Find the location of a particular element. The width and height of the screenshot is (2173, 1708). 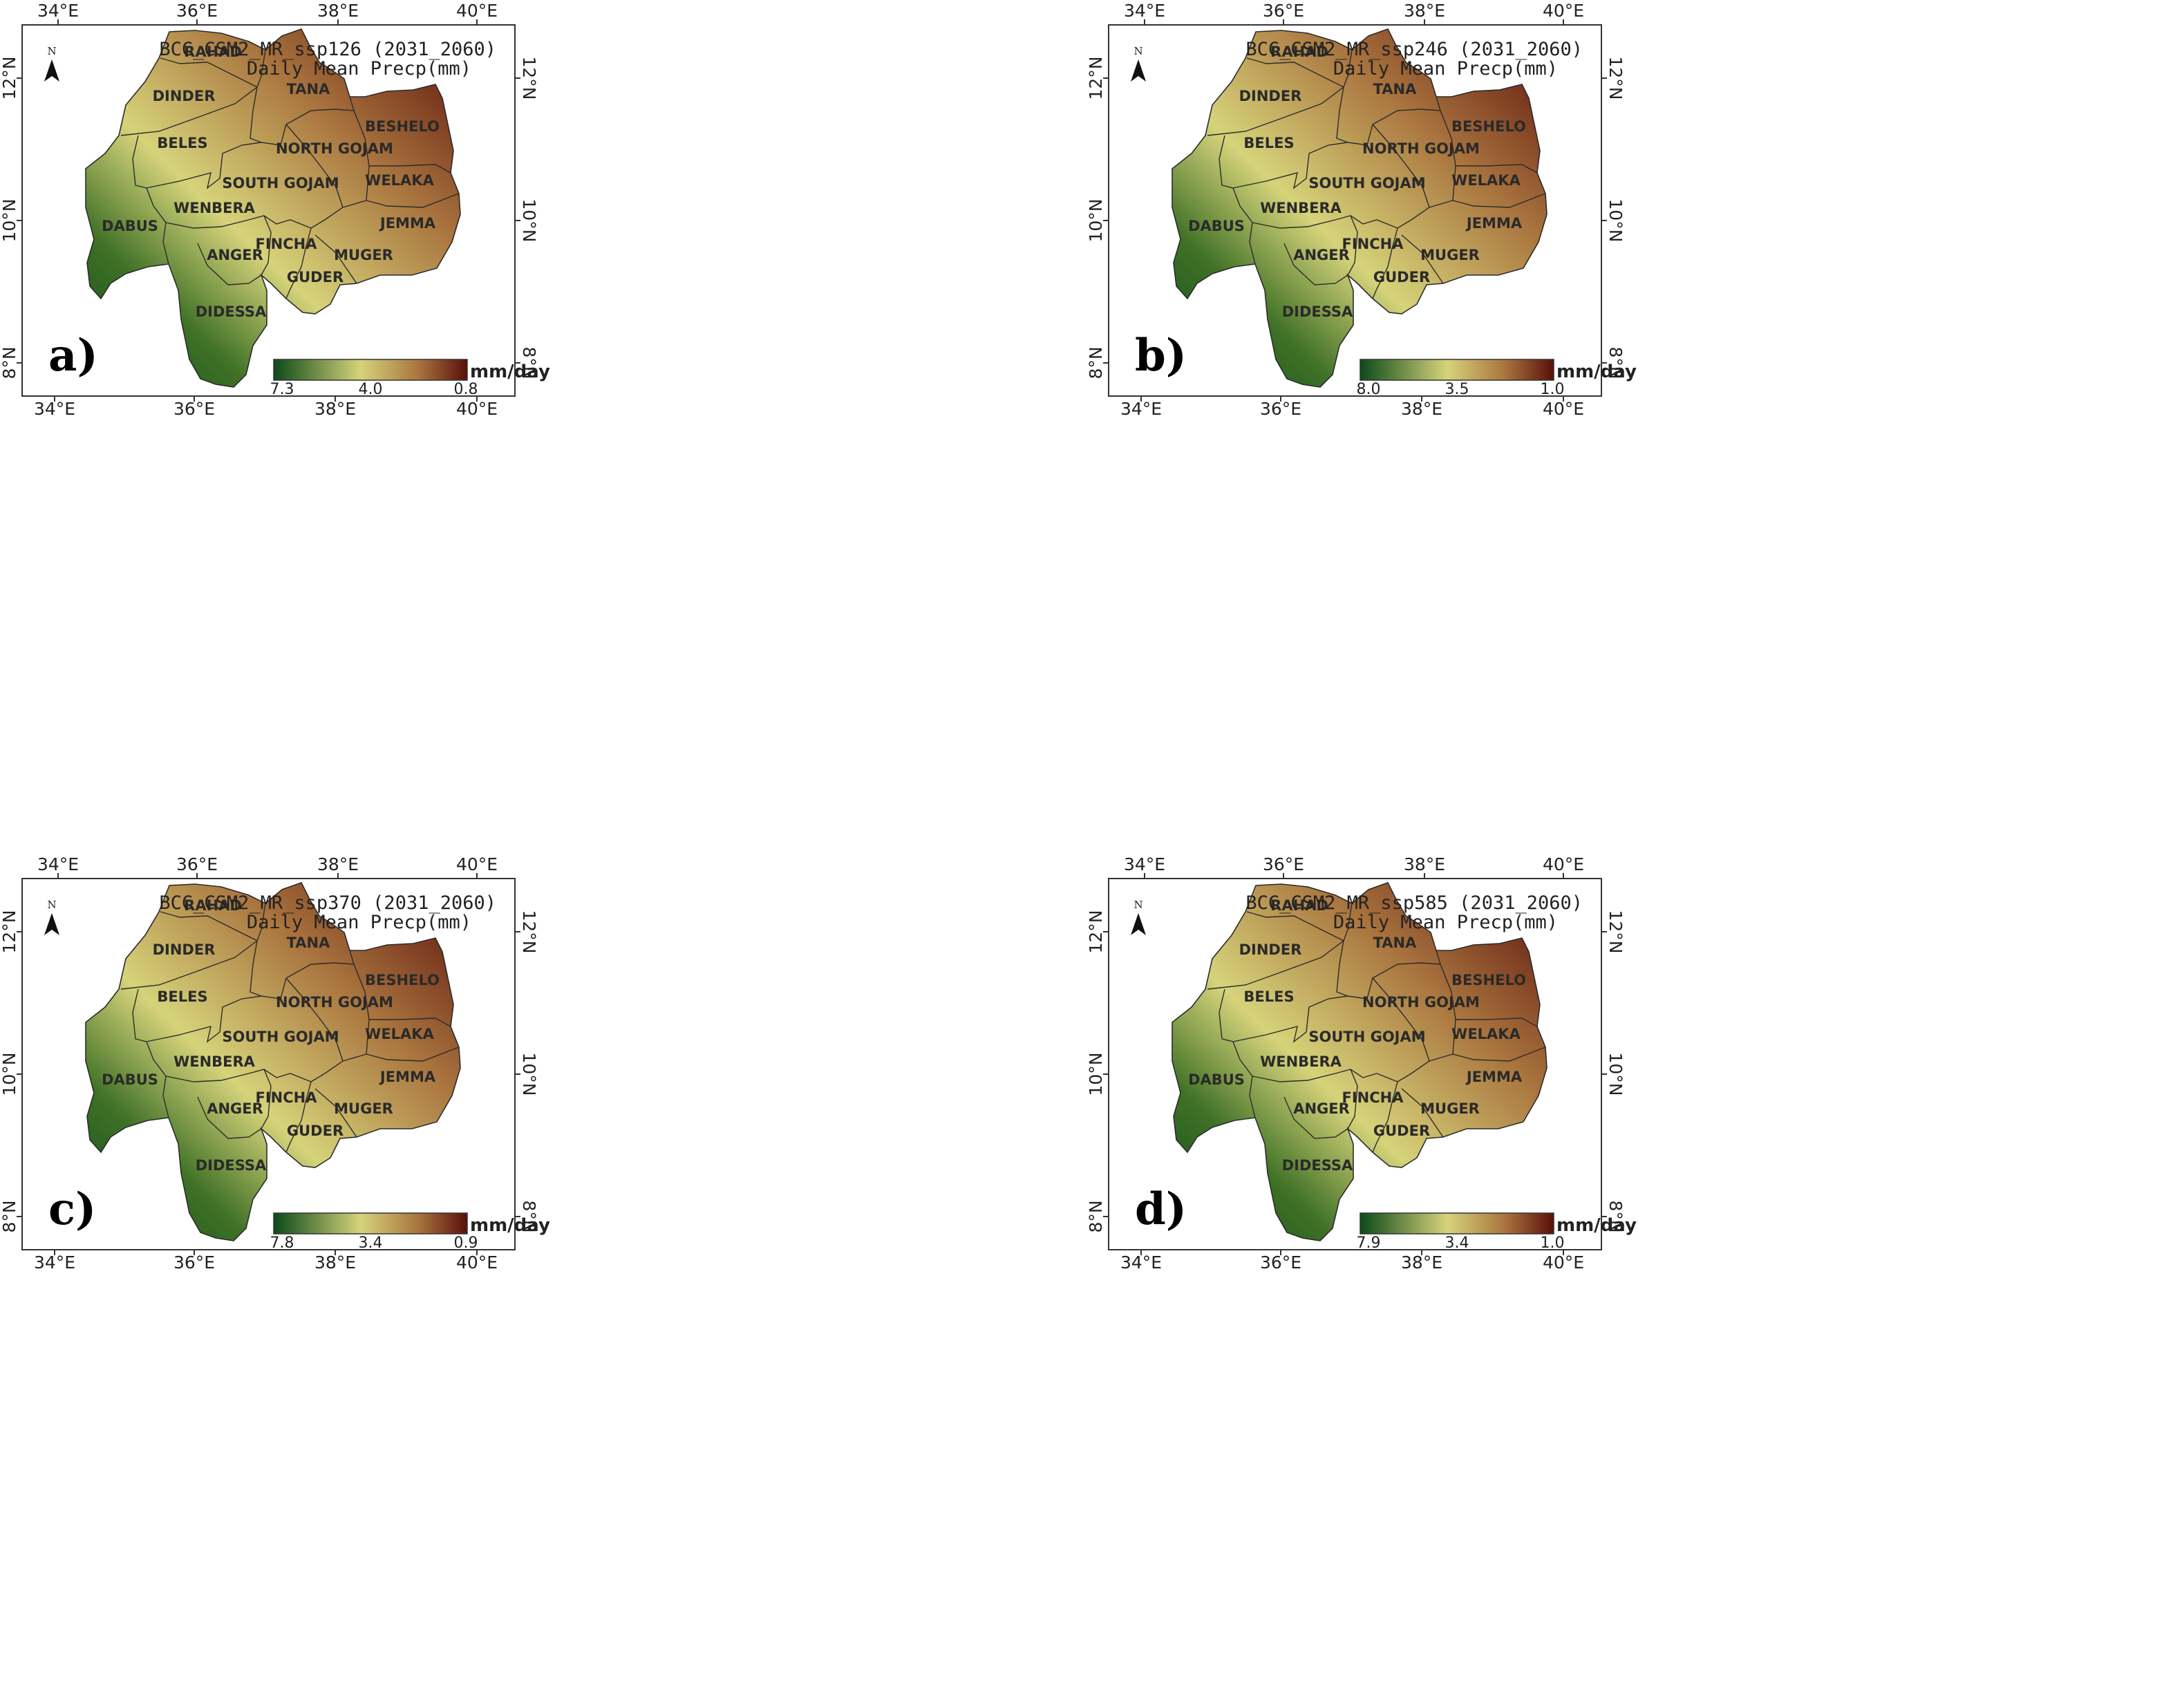

legend-value-max: 7.9 is located at coordinates (1369, 1243).